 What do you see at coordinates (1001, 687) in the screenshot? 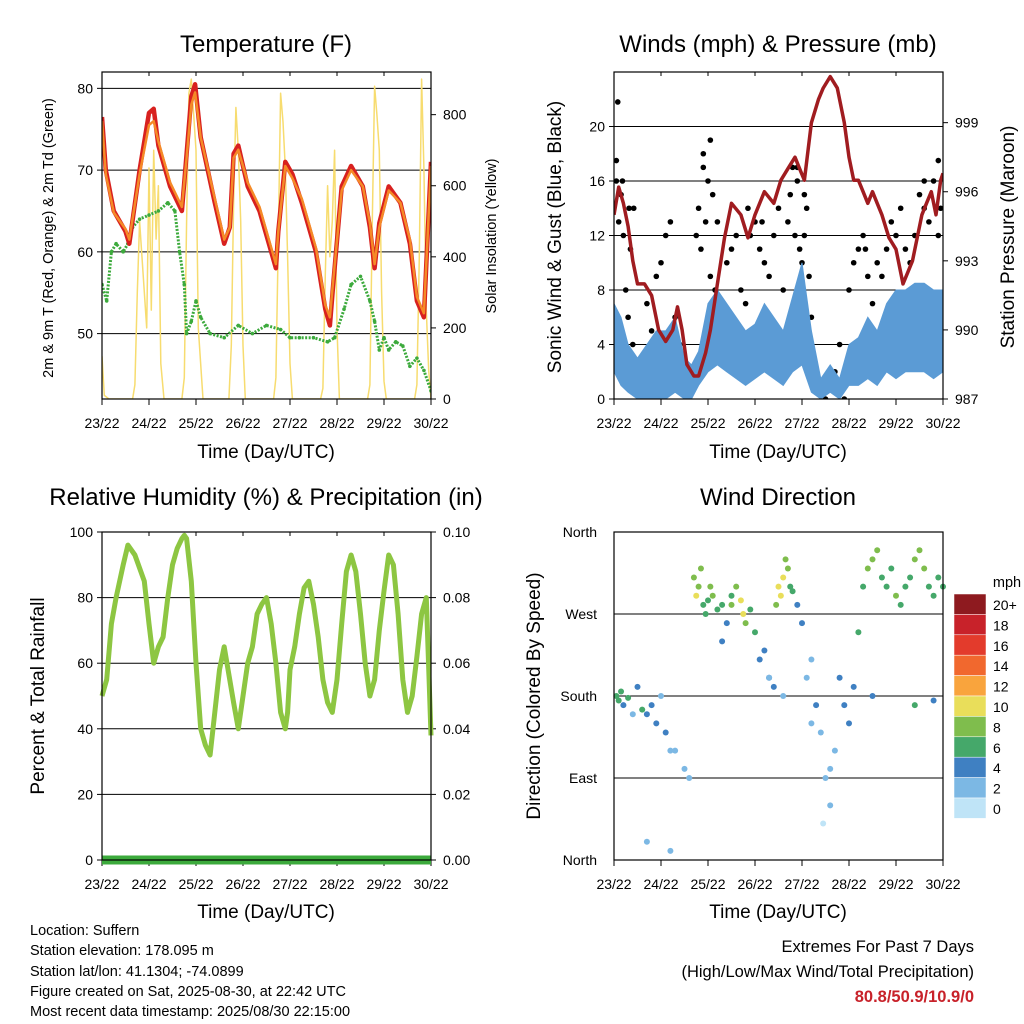
I see `colorbar-label: 12` at bounding box center [1001, 687].